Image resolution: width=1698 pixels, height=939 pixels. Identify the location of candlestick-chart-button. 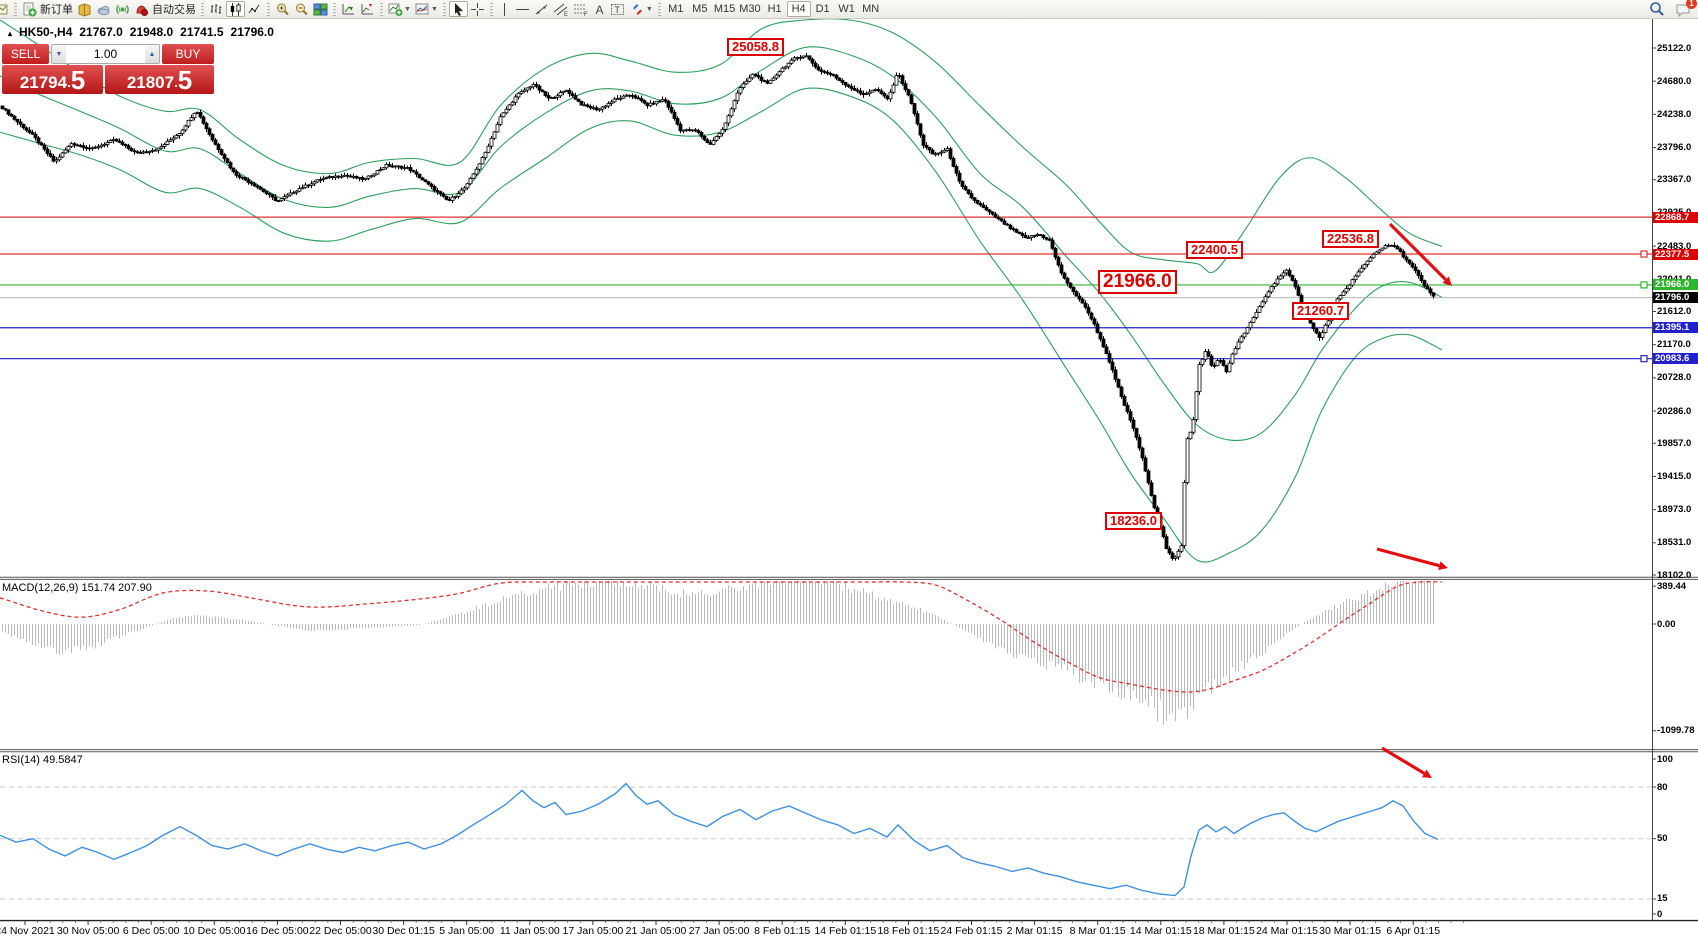
(235, 9).